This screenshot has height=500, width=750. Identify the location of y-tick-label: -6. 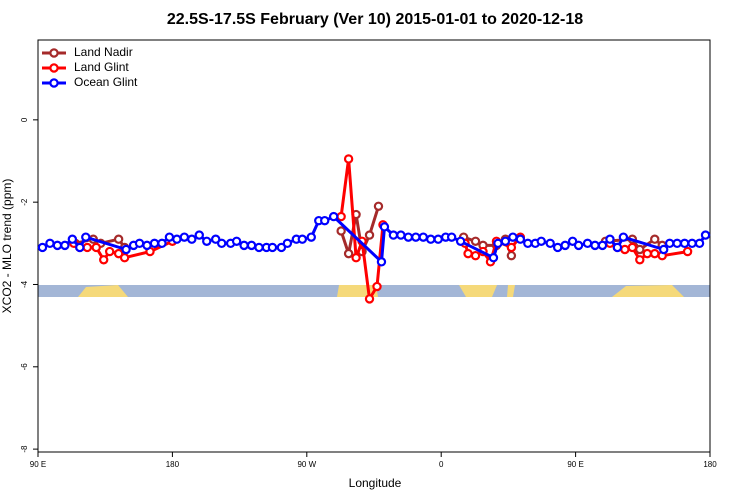
(24, 367).